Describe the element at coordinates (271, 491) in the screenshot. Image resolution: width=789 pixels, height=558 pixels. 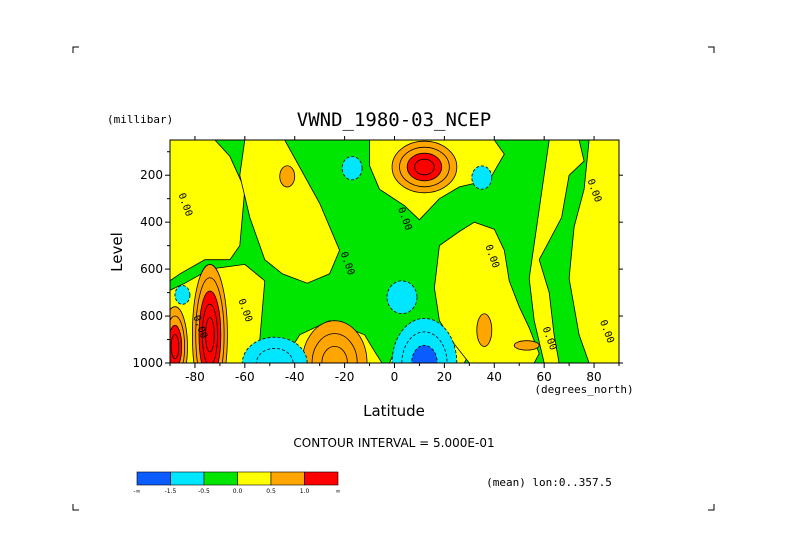
I see `colorbar-label-4: 0.5` at that location.